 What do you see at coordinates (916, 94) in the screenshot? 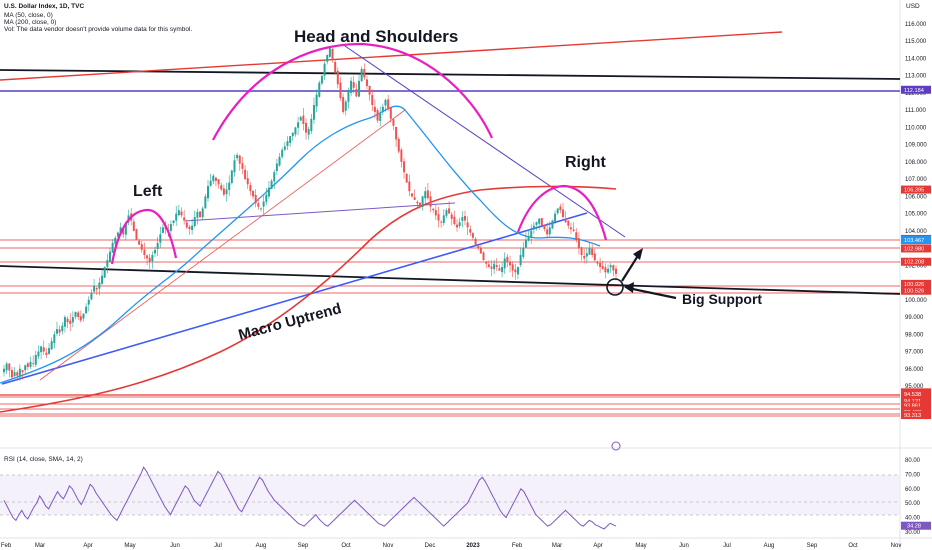
I see `price-tick-label: 112.000` at bounding box center [916, 94].